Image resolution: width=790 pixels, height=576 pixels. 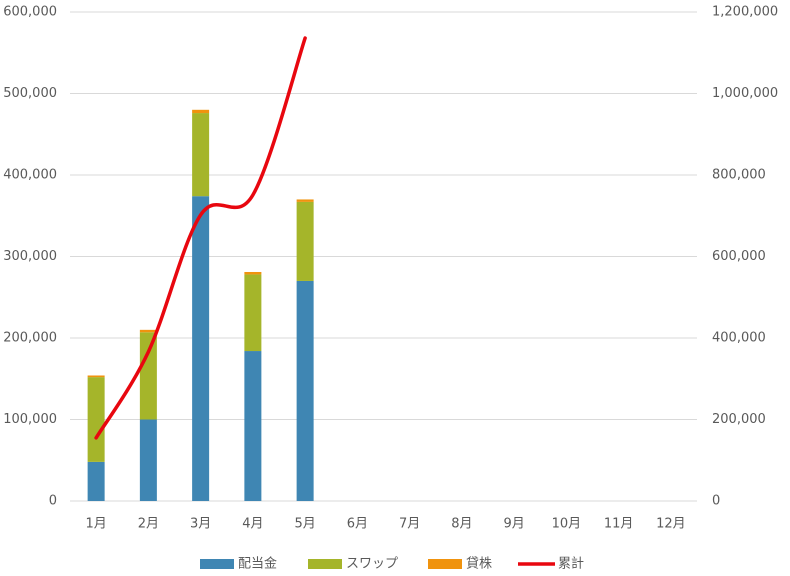 What do you see at coordinates (30, 338) in the screenshot?
I see `y-tick-label: 200,000` at bounding box center [30, 338].